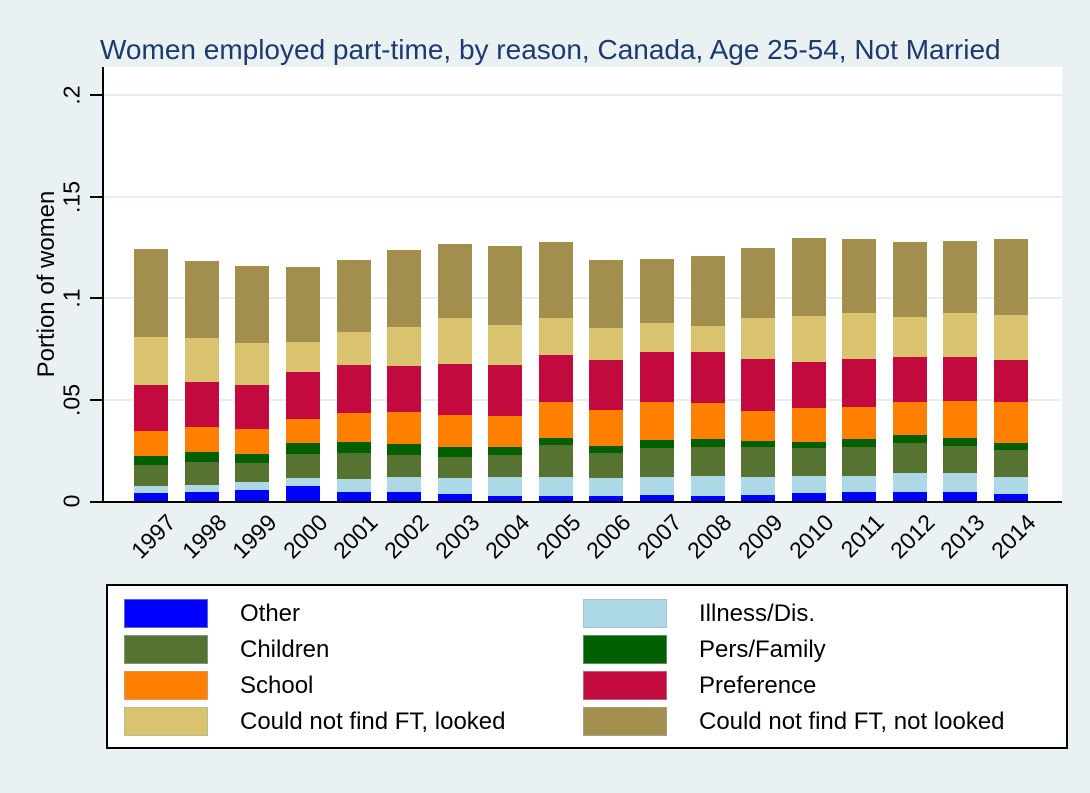  What do you see at coordinates (912, 536) in the screenshot?
I see `x-tick-label: 2012` at bounding box center [912, 536].